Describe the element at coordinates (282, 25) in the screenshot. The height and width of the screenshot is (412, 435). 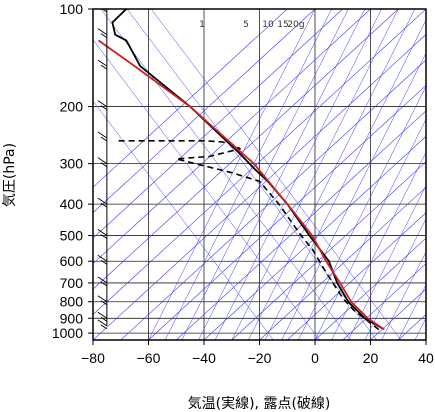
I see `mixing-ratio-label: 15` at that location.